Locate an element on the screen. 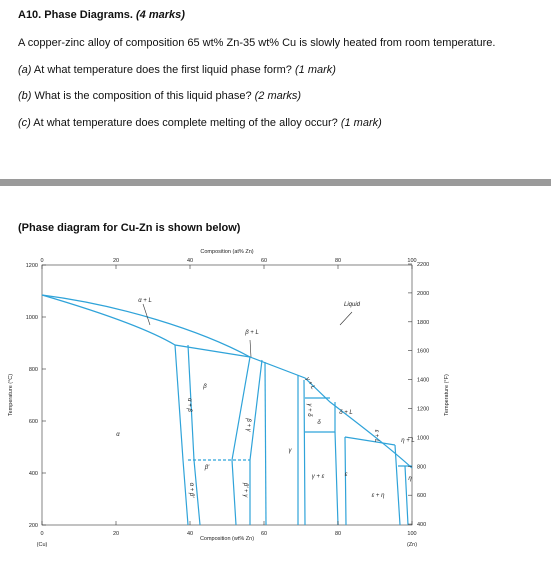 Image resolution: width=551 pixels, height=566 pixels. phase-label: δ is located at coordinates (319, 423).